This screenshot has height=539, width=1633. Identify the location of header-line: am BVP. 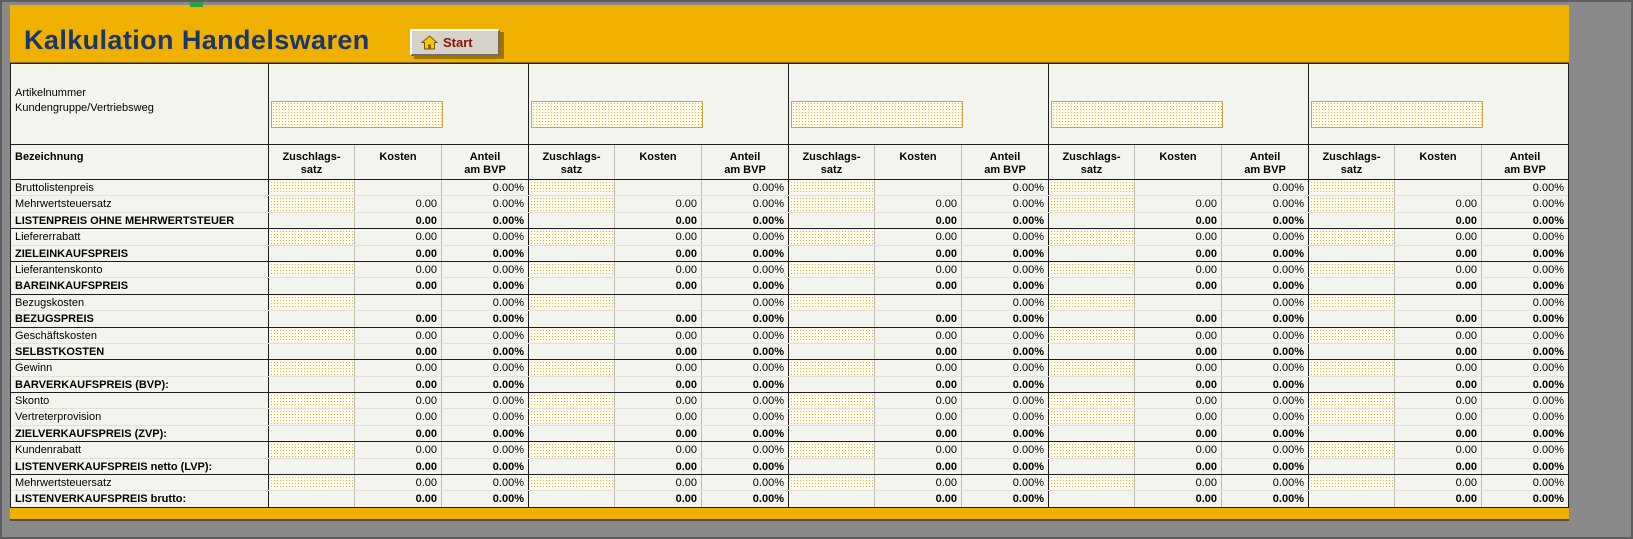
(1265, 170).